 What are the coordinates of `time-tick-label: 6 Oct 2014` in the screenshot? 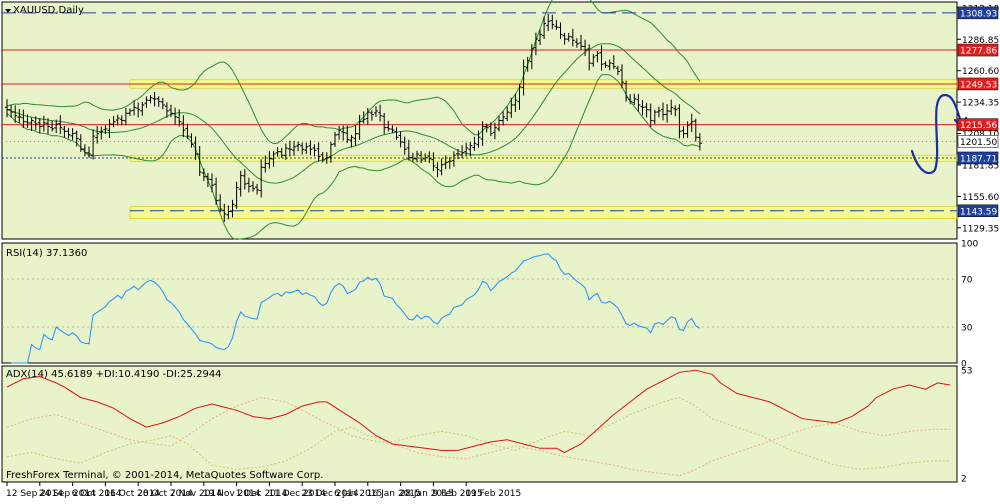 It's located at (97, 494).